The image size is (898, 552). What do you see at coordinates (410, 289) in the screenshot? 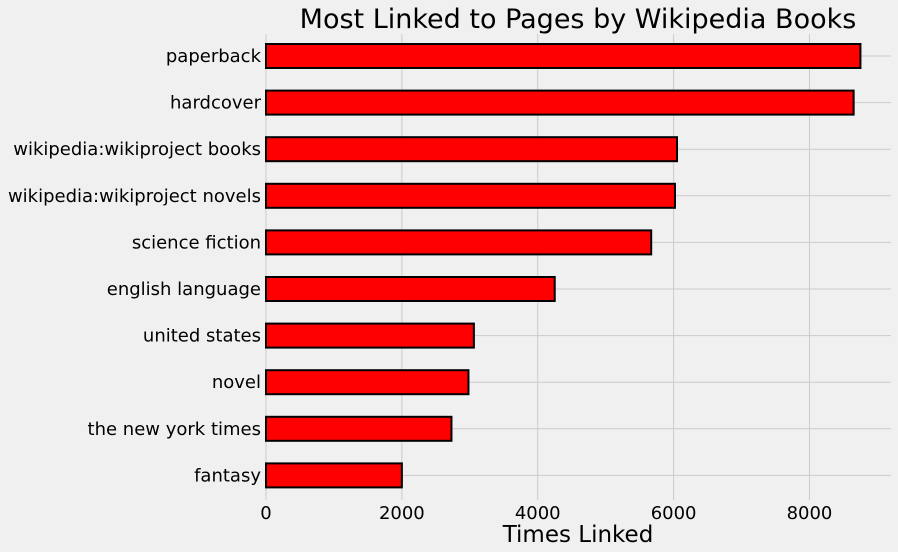
I see `bar-english-language` at bounding box center [410, 289].